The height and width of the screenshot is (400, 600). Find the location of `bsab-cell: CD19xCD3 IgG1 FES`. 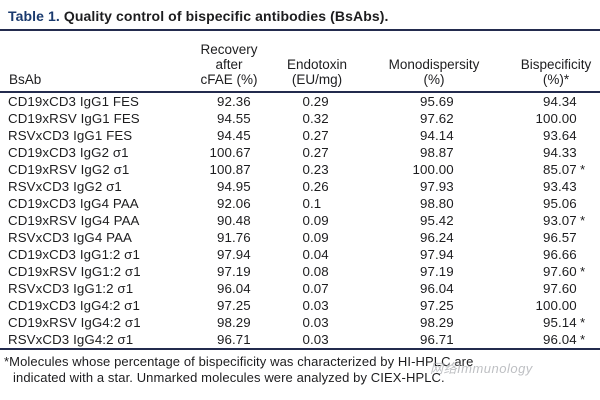

bsab-cell: CD19xCD3 IgG1 FES is located at coordinates (74, 101).